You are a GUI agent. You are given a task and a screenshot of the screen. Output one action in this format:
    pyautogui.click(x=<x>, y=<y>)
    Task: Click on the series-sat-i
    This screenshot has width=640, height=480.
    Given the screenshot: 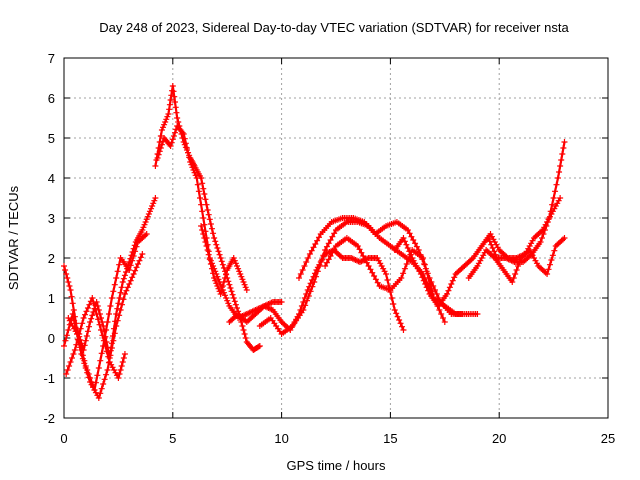 What is the action you would take?
    pyautogui.click(x=368, y=278)
    